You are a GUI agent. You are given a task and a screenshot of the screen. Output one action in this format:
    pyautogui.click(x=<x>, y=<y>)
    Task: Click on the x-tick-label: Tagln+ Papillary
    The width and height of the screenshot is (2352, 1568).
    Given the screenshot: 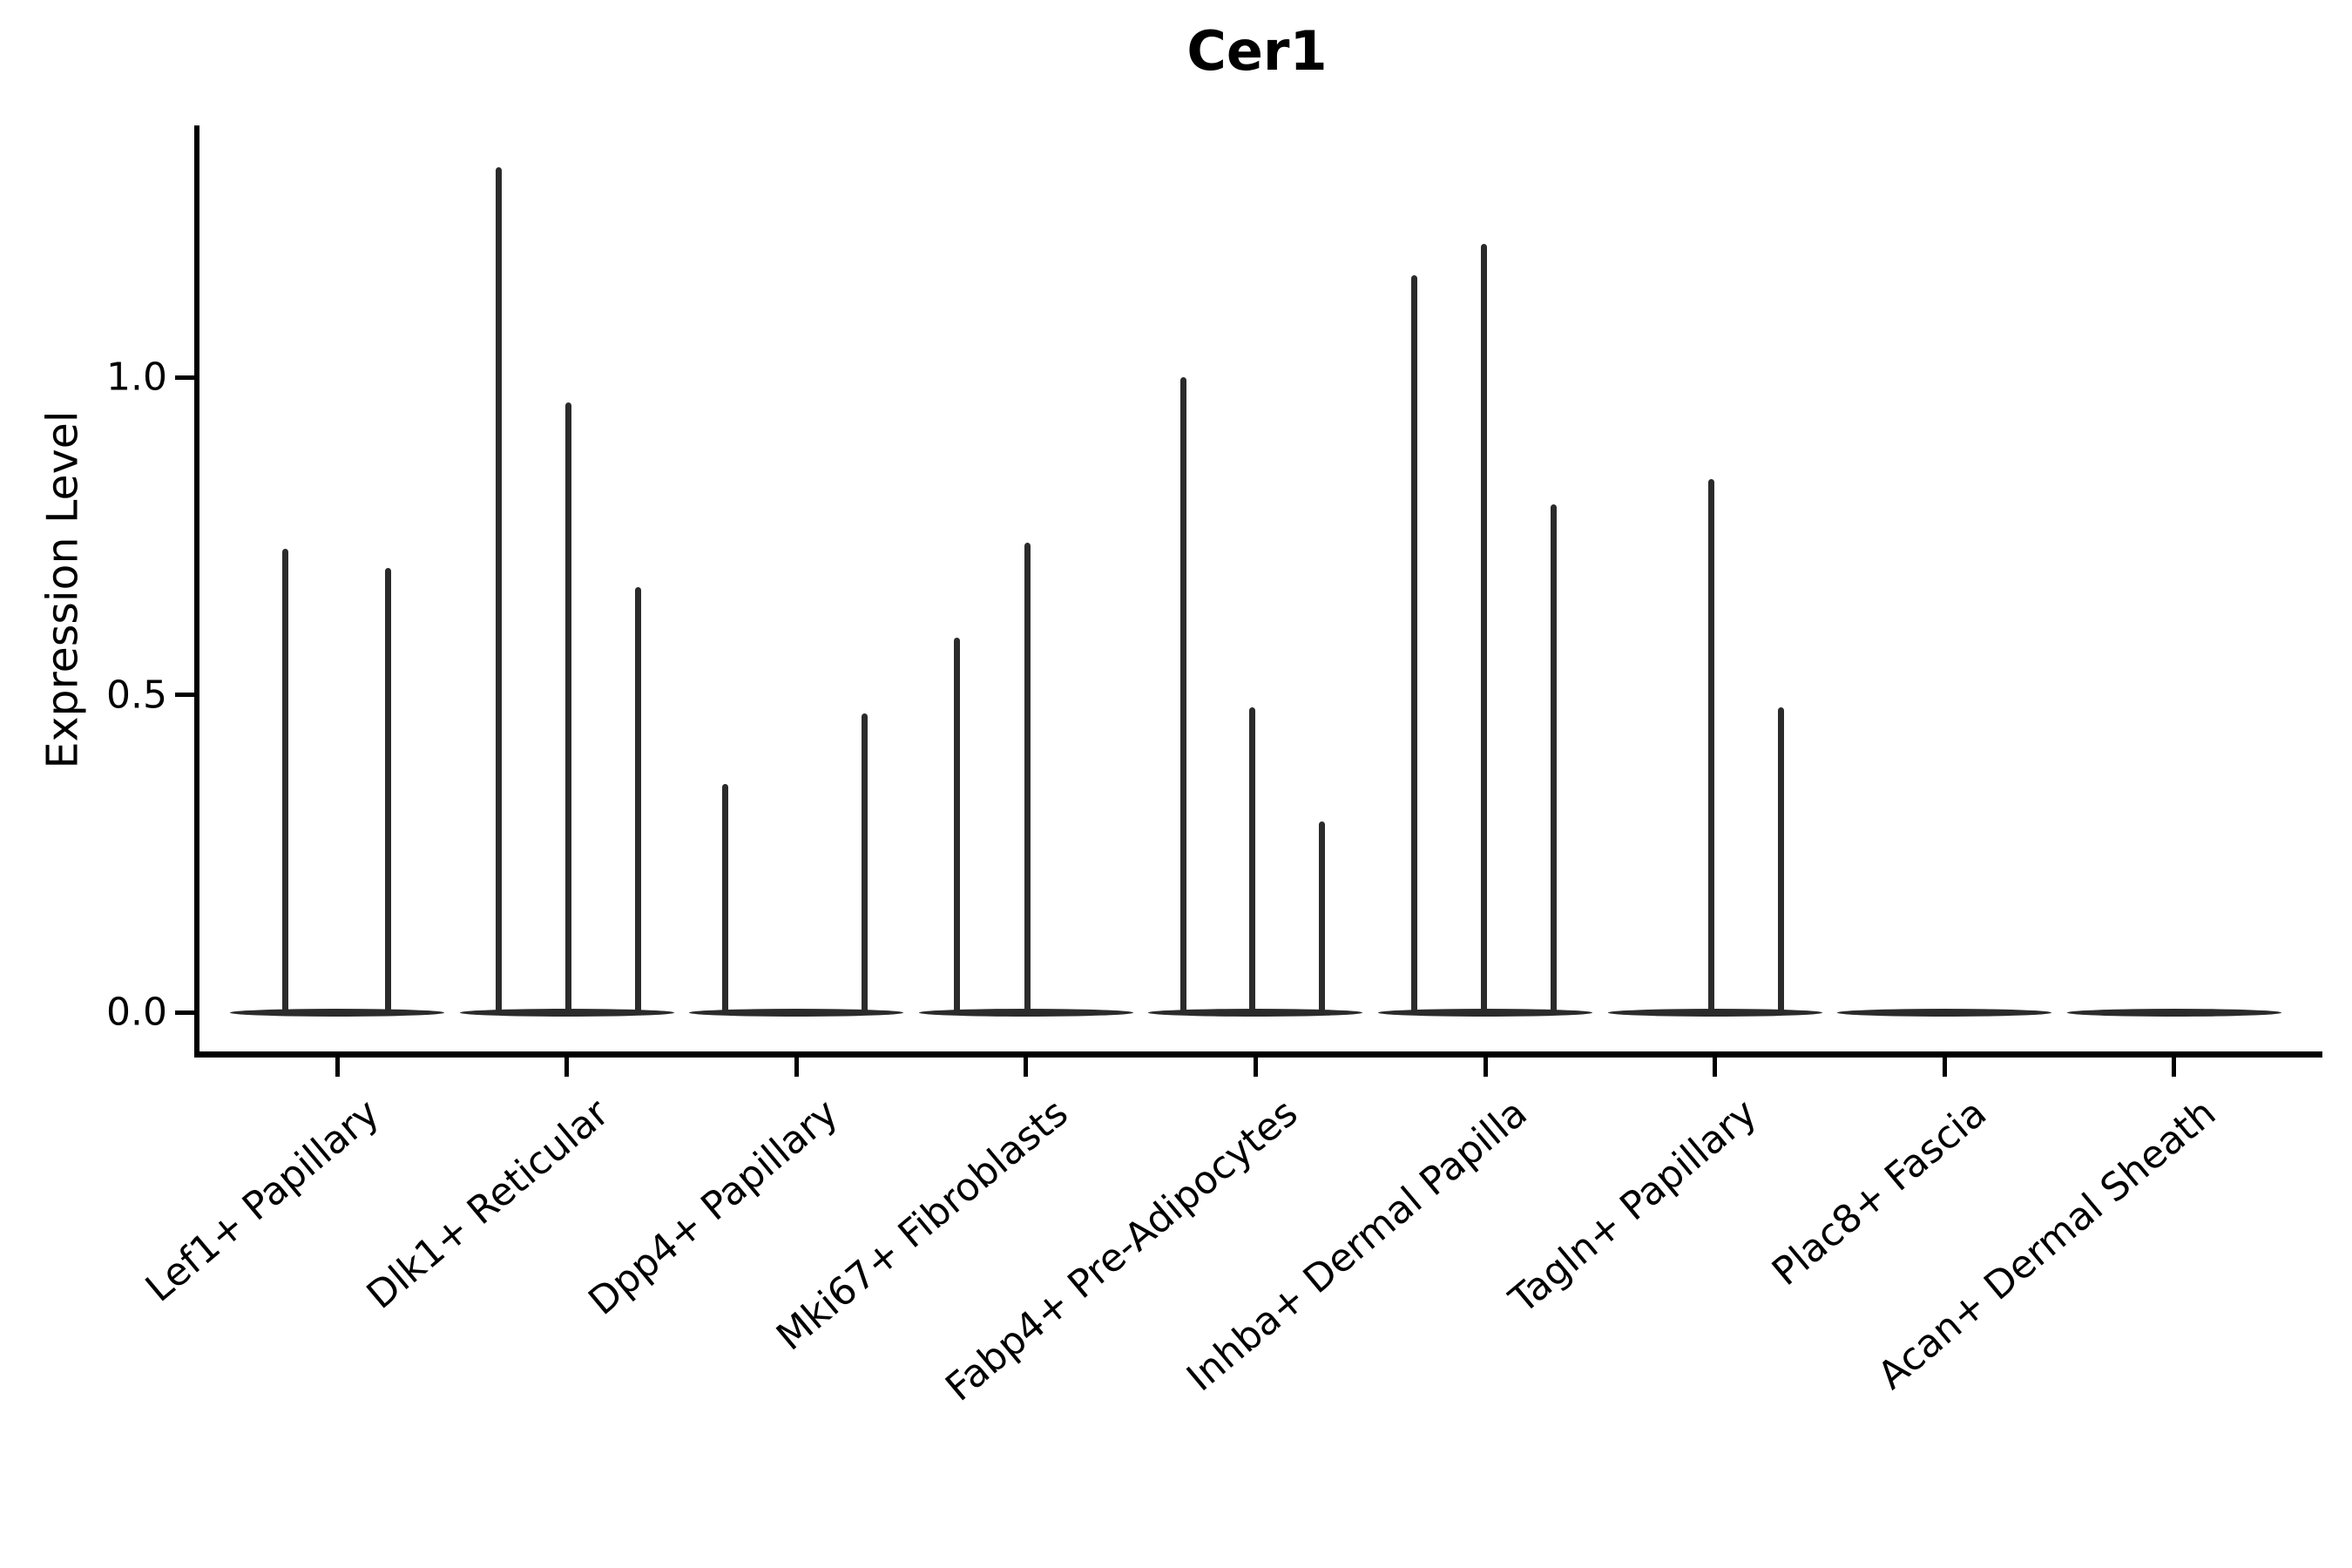 What is the action you would take?
    pyautogui.click(x=1634, y=1206)
    